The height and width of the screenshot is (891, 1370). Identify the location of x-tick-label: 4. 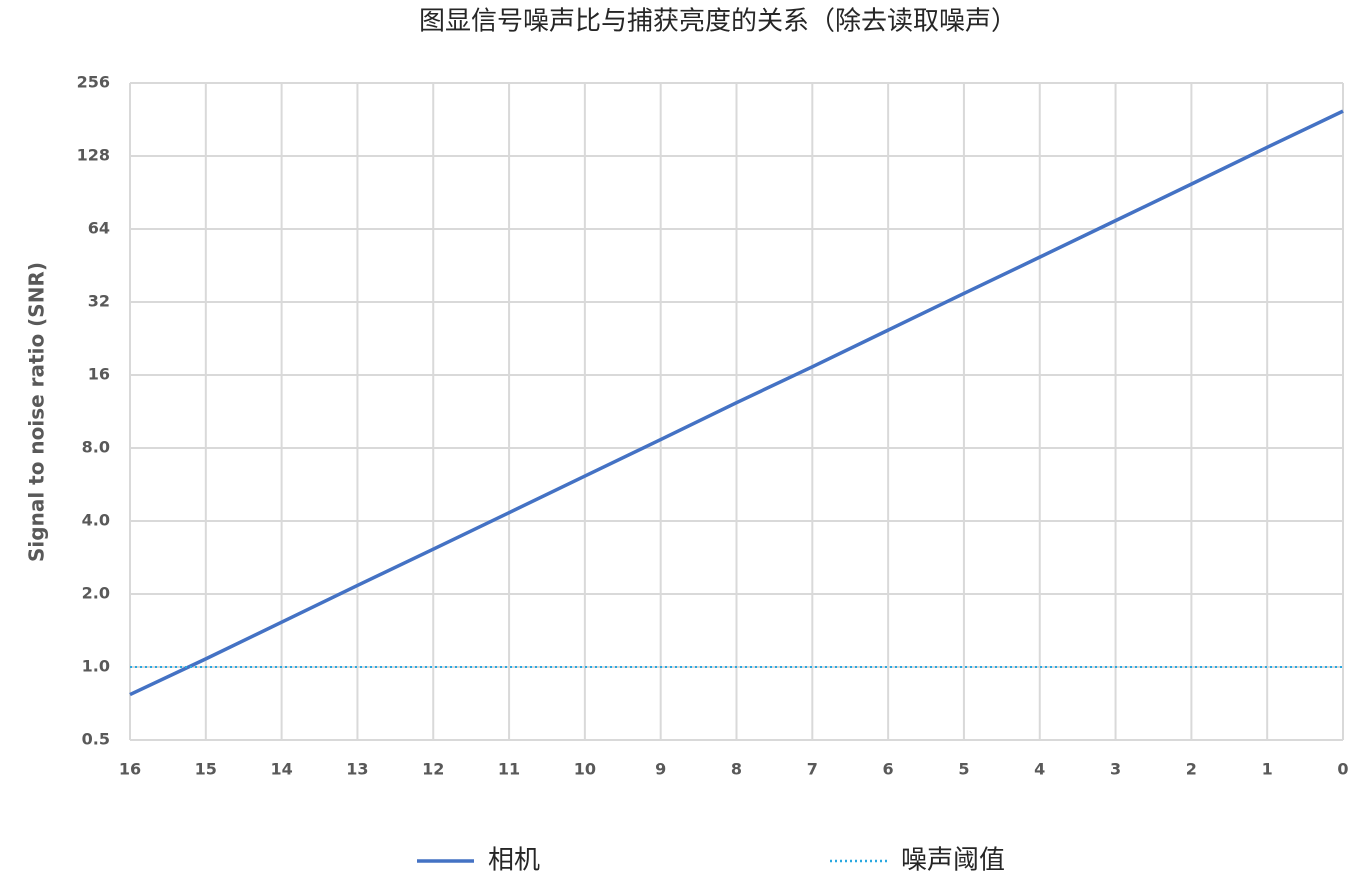
(1039, 769).